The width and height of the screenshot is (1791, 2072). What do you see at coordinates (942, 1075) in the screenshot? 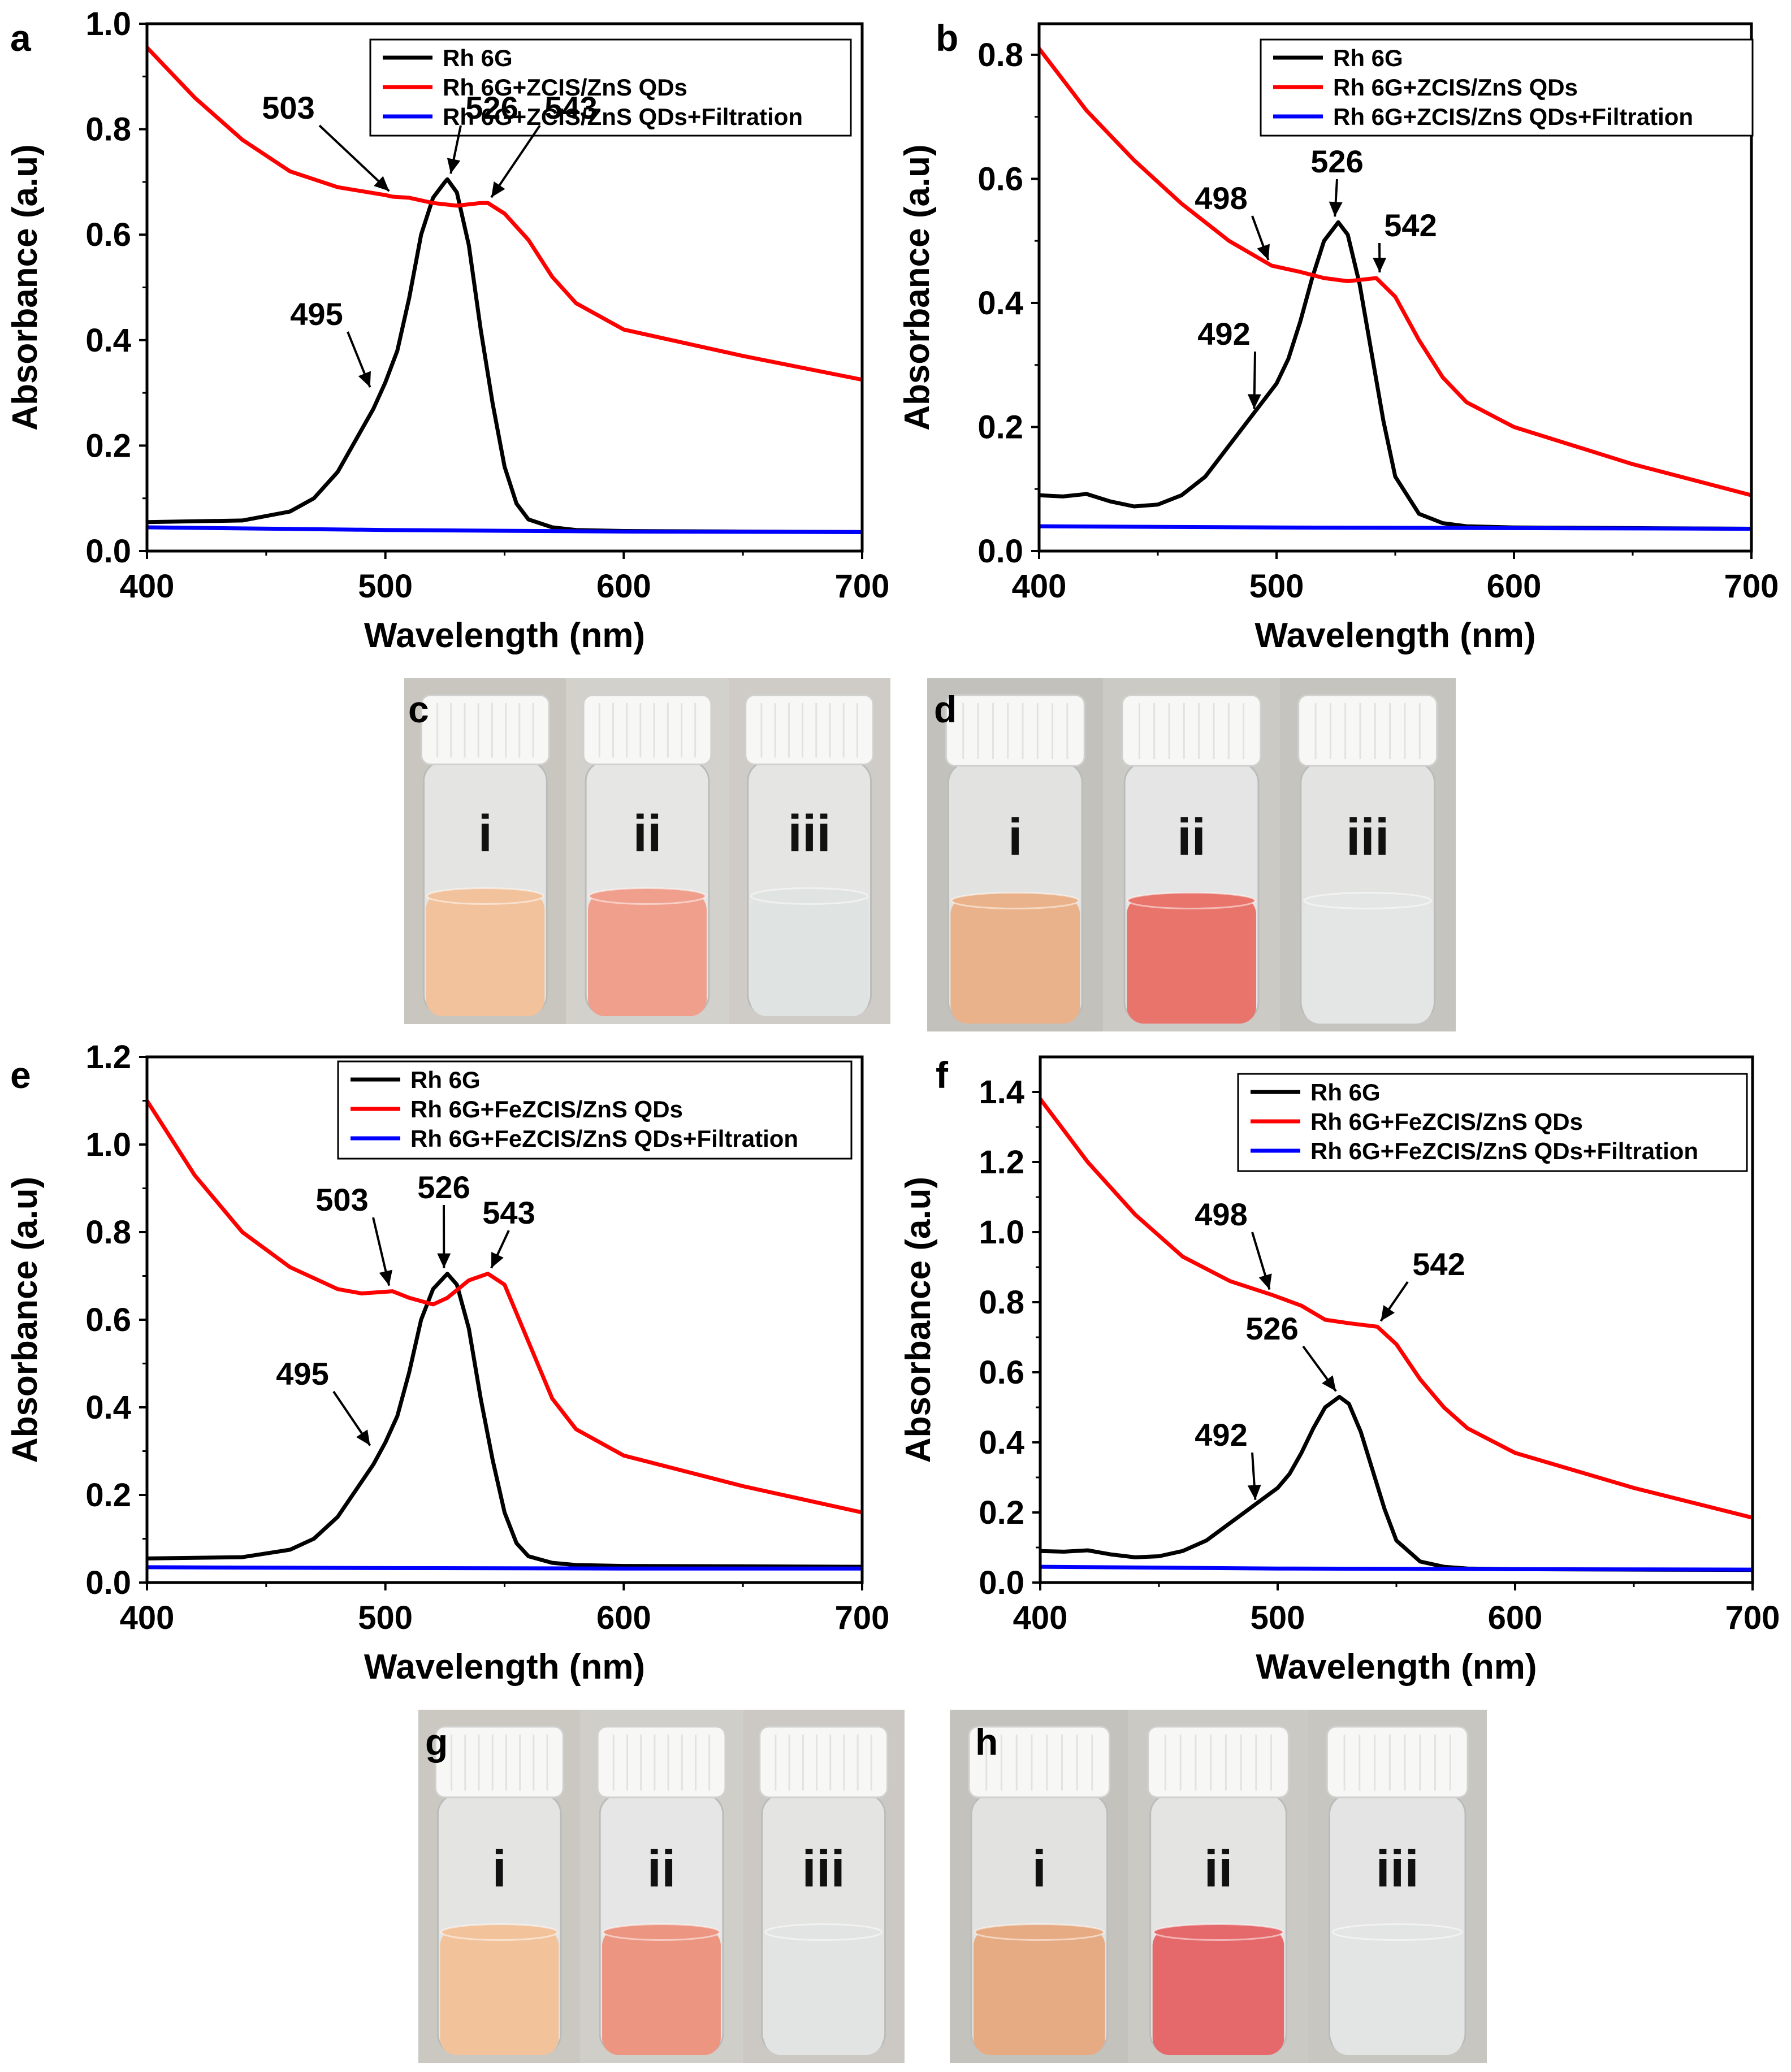
I see `panel-letter-f: f` at bounding box center [942, 1075].